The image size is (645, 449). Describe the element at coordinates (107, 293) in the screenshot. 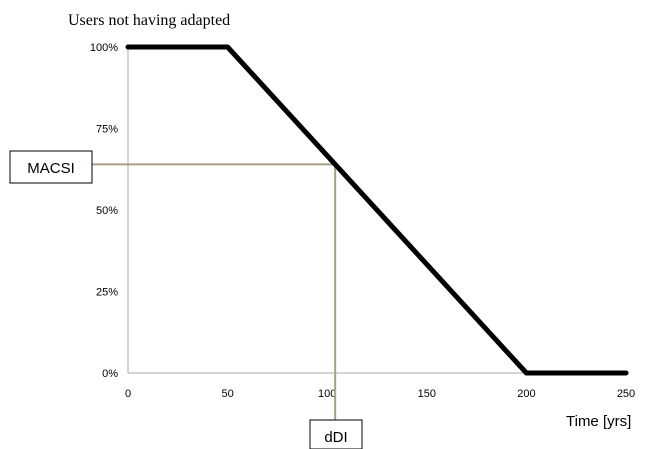

I see `y-tick-label: 25%` at that location.